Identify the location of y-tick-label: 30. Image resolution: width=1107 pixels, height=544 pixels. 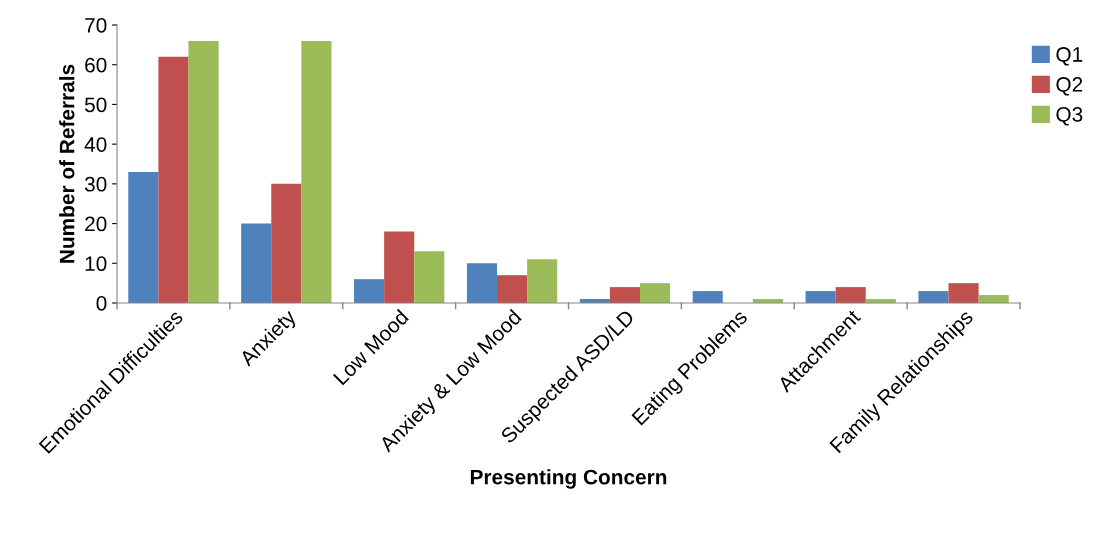
(95, 184).